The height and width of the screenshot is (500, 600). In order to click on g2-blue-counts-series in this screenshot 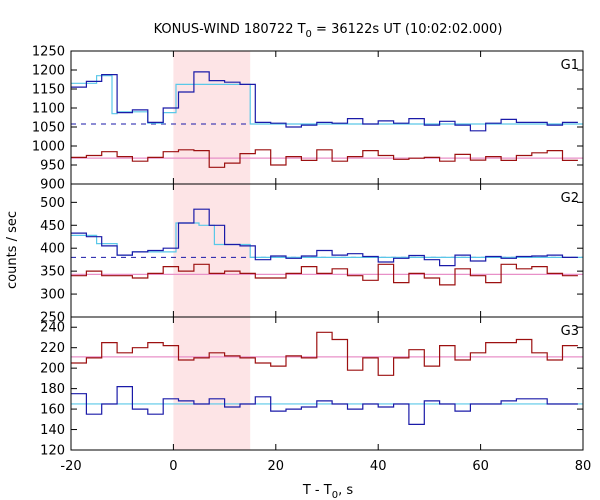, I will do `click(324, 237)`.